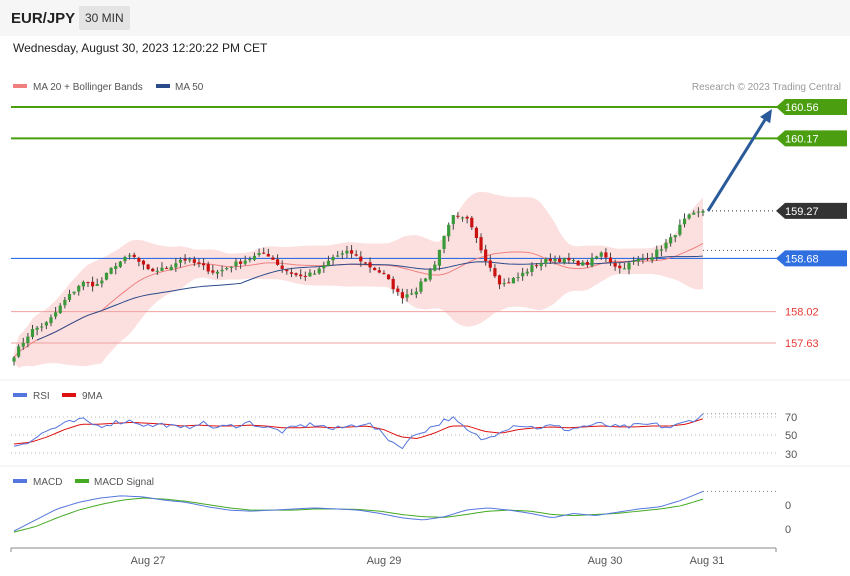  What do you see at coordinates (104, 18) in the screenshot?
I see `timeframe-button: 30 MIN` at bounding box center [104, 18].